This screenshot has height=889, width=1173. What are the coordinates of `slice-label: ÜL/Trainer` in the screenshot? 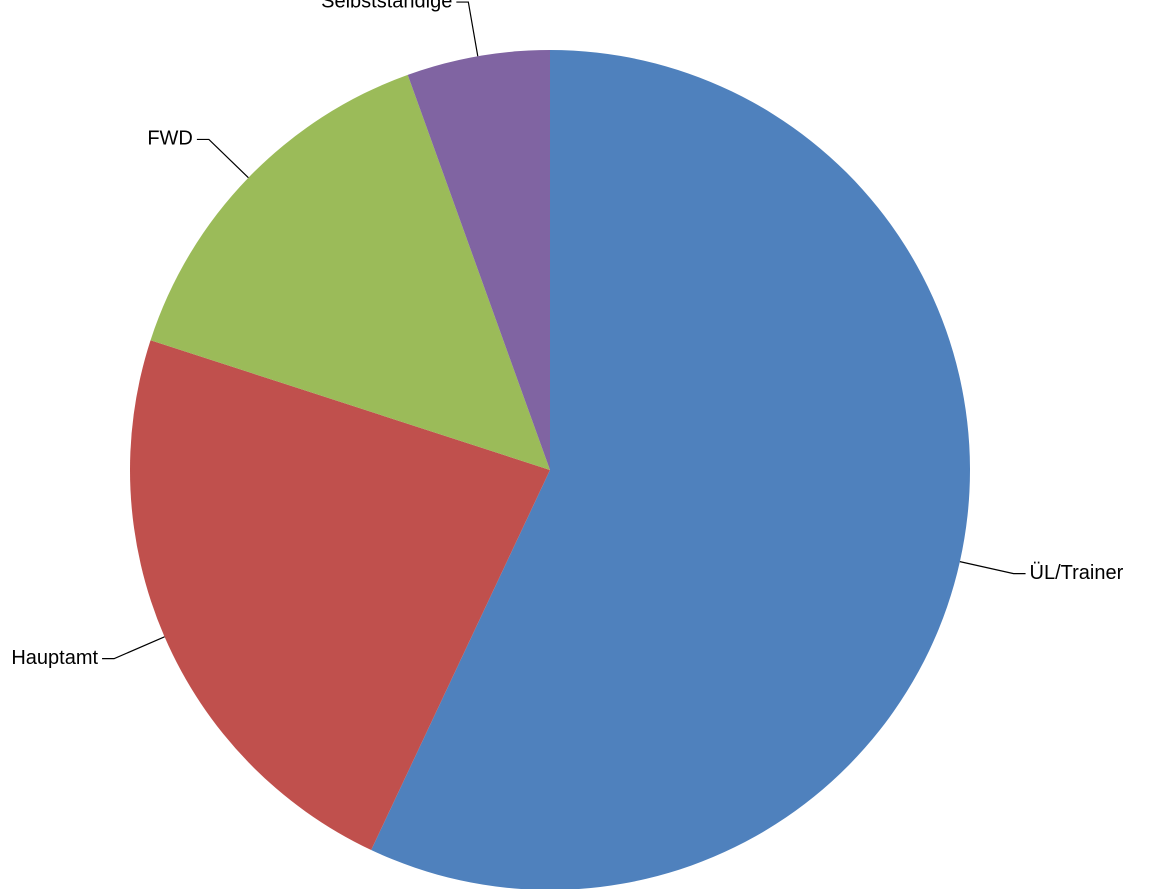 It's located at (1077, 573).